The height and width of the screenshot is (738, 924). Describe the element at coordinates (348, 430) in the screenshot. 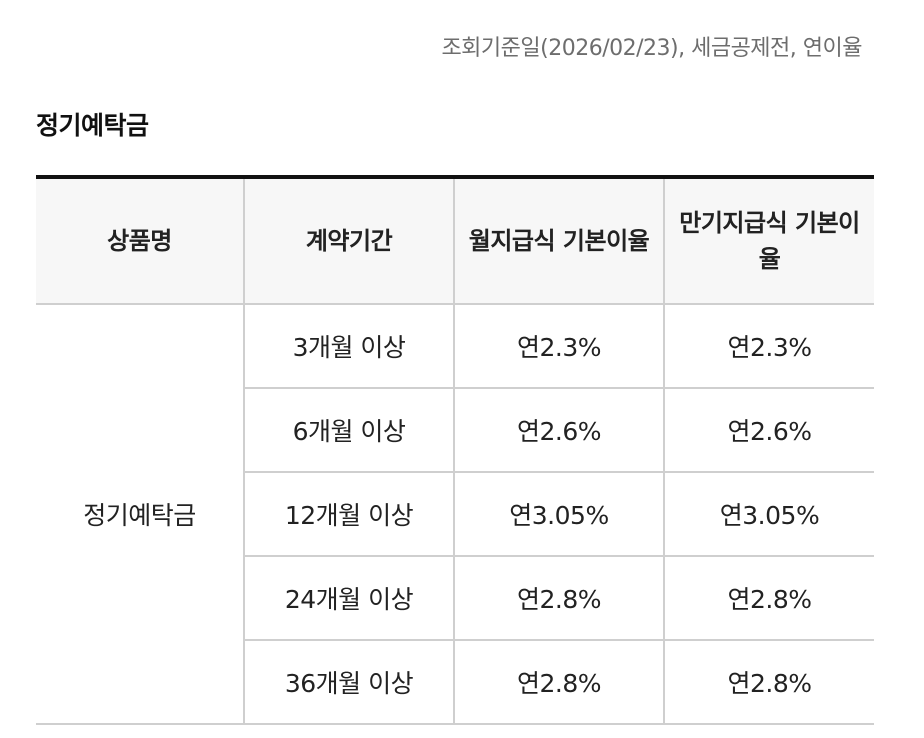

I see `period-cell: 6개월 이상` at that location.